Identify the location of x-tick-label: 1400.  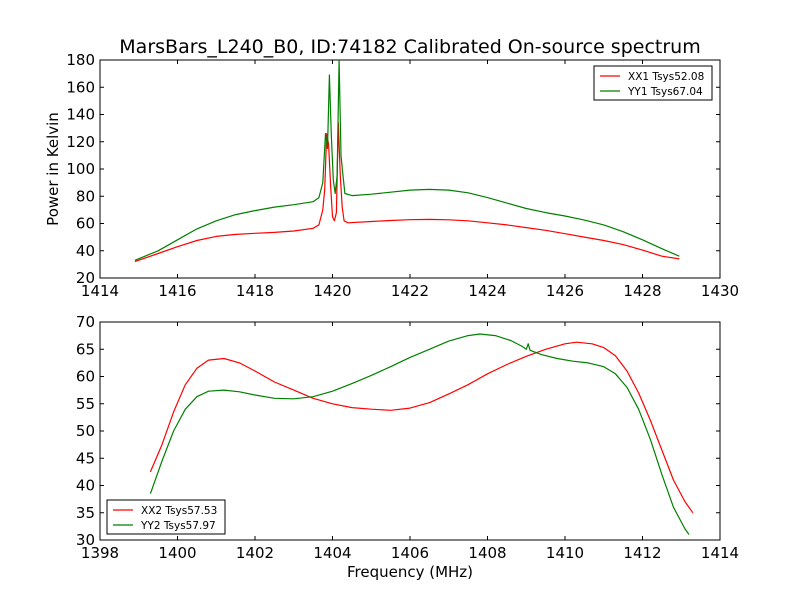
(177, 553).